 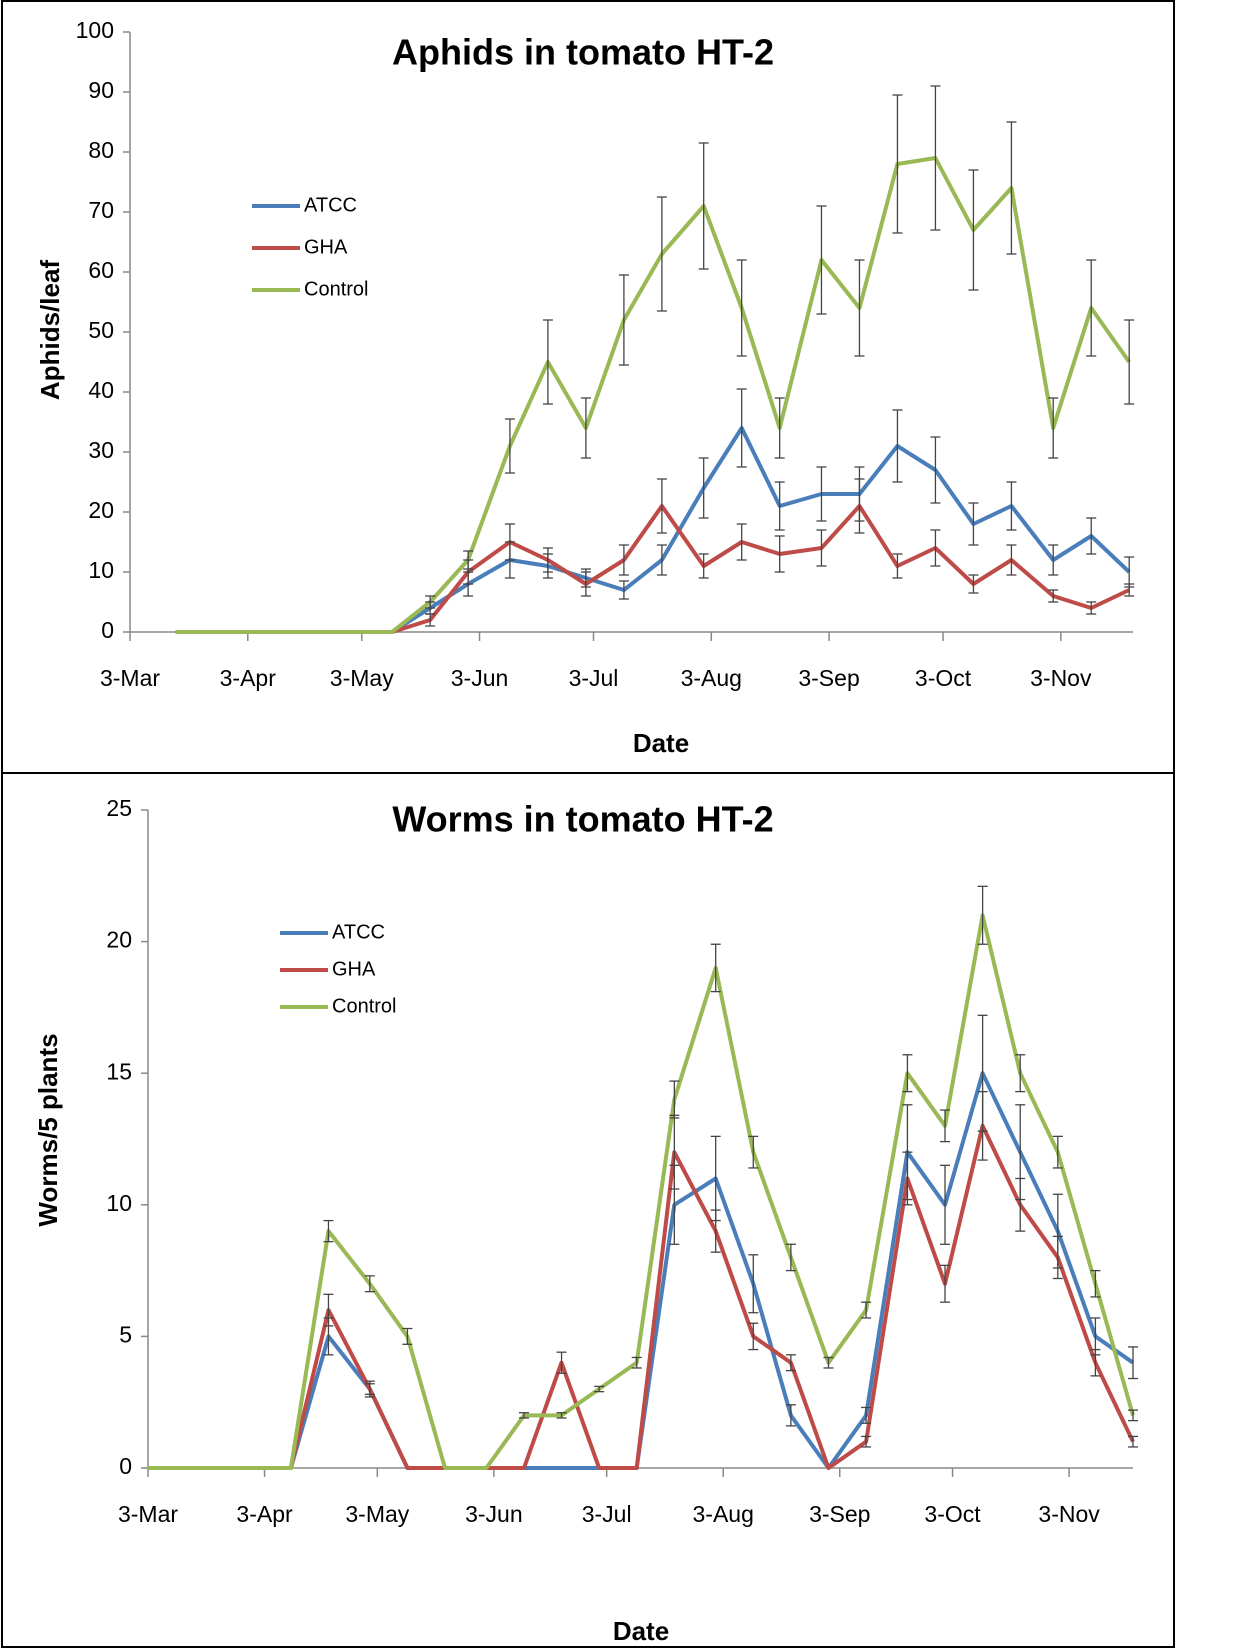 I want to click on y-tick-label: 10, so click(x=119, y=1203).